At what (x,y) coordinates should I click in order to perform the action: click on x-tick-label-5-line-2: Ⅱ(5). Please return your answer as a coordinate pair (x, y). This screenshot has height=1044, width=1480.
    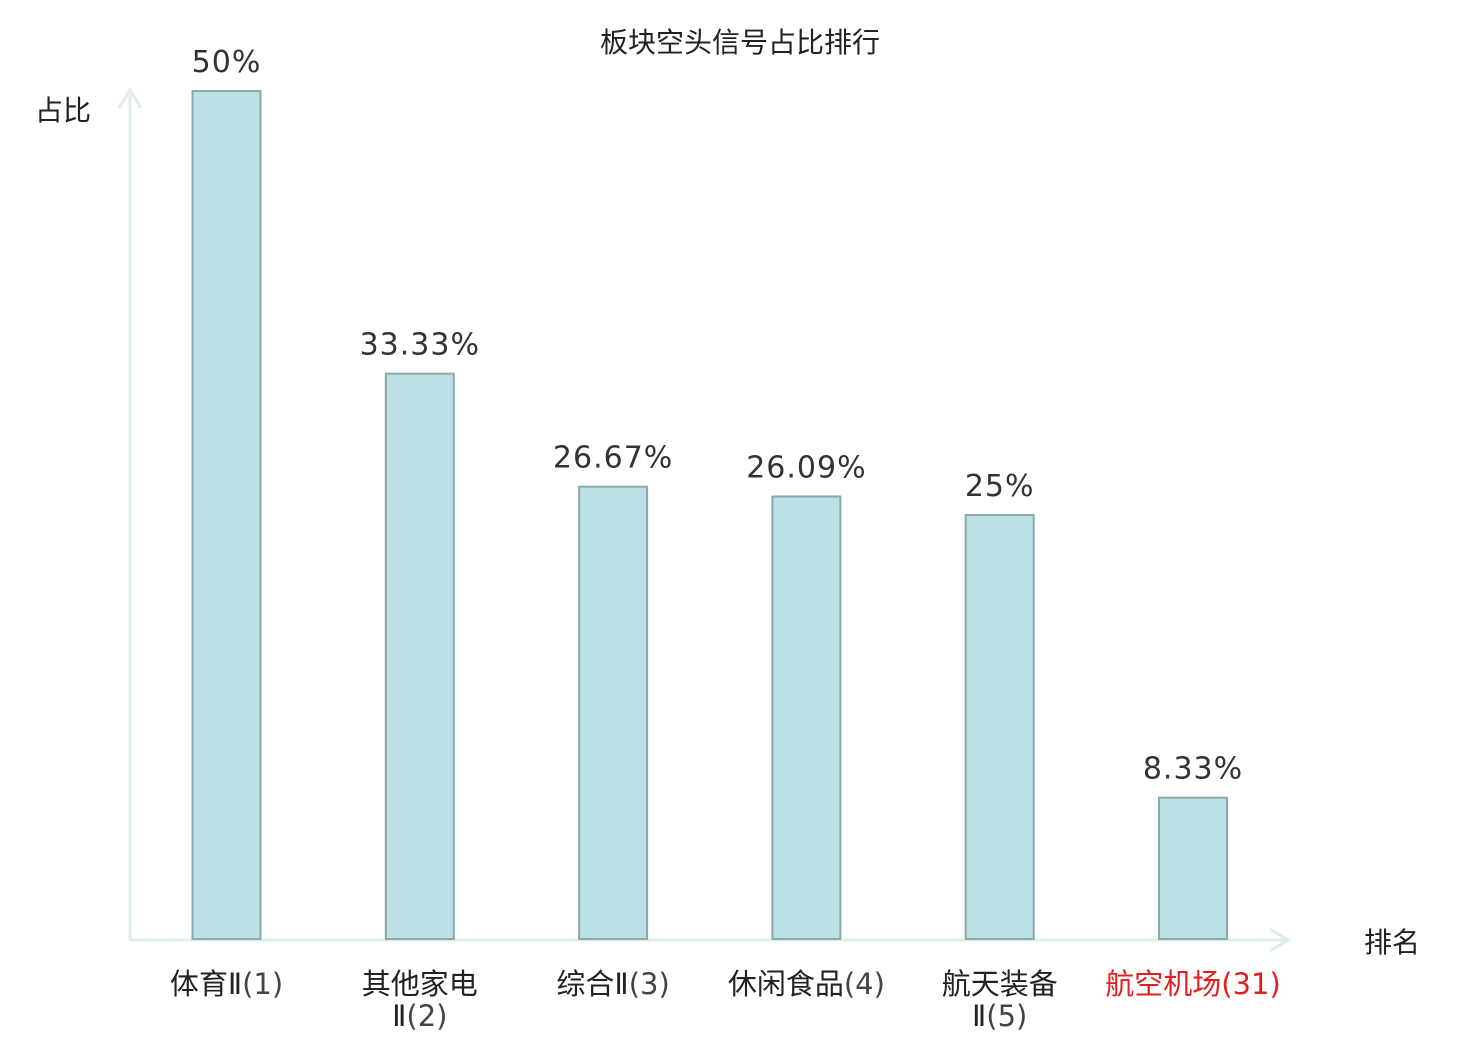
    Looking at the image, I should click on (999, 1016).